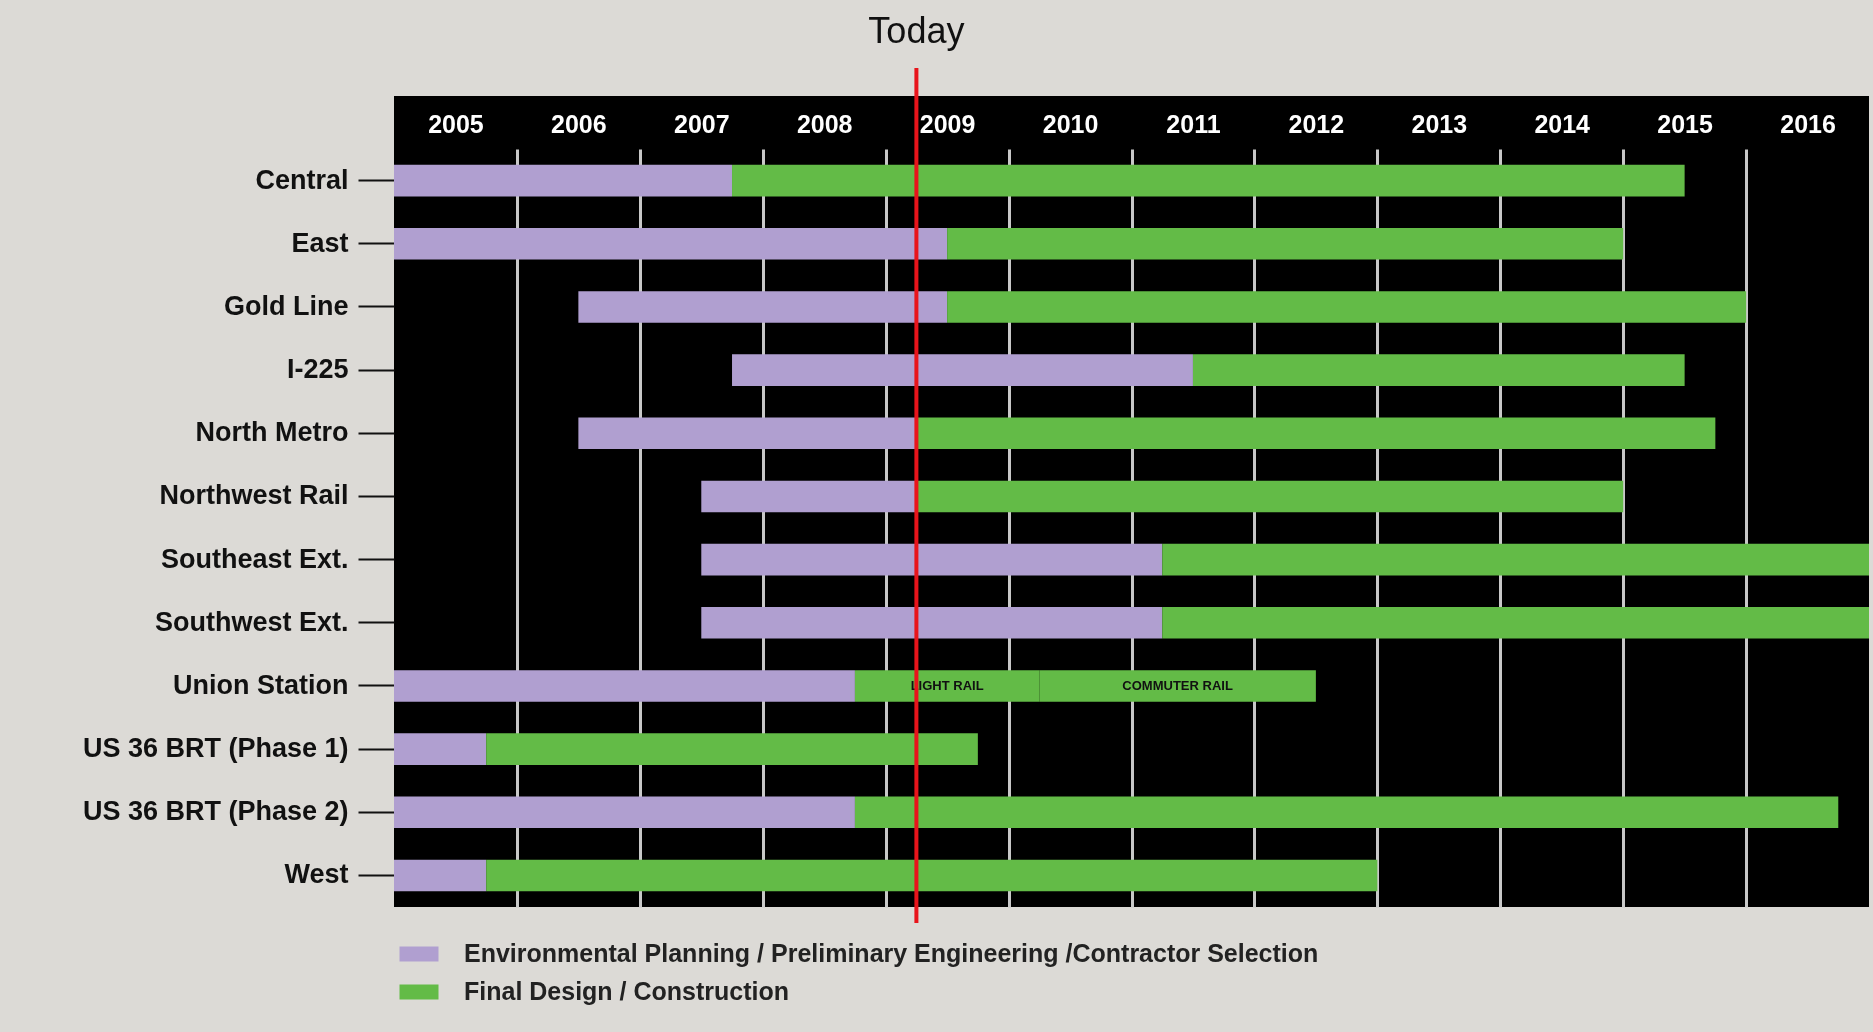 This screenshot has width=1873, height=1032. What do you see at coordinates (916, 30) in the screenshot?
I see `ref-line-label: Today` at bounding box center [916, 30].